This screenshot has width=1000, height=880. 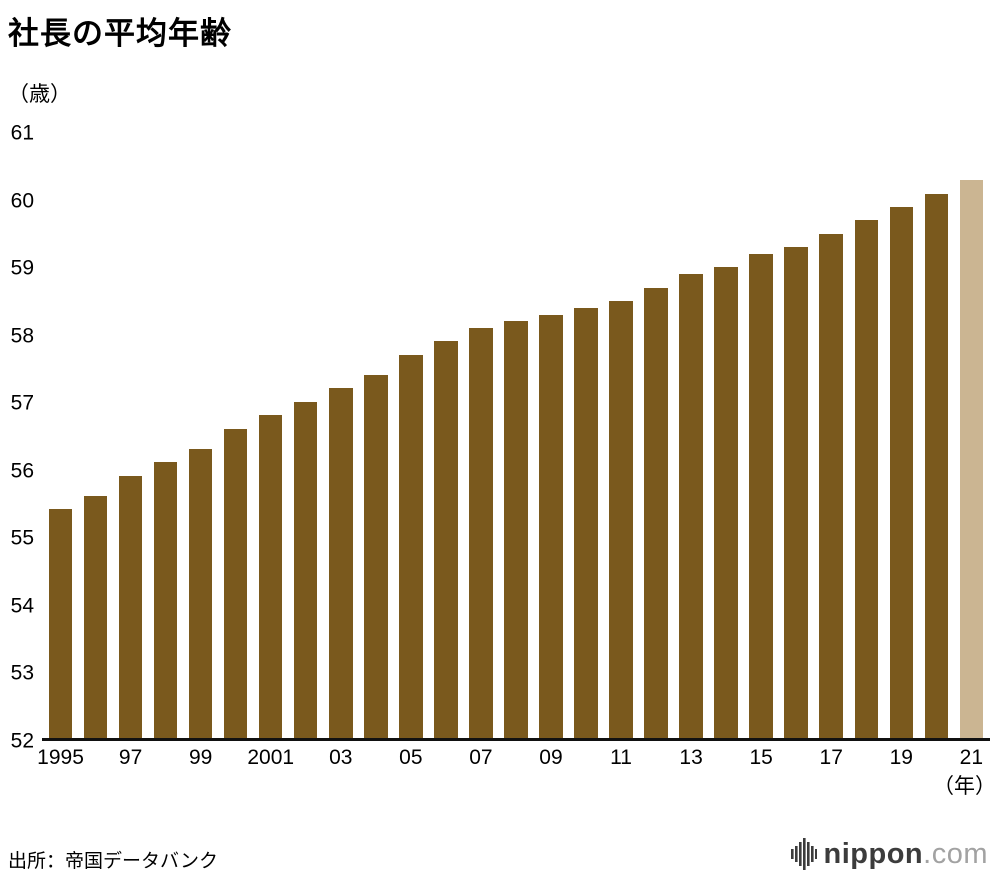 I want to click on nippon-logo-text: nippon.com, so click(x=905, y=853).